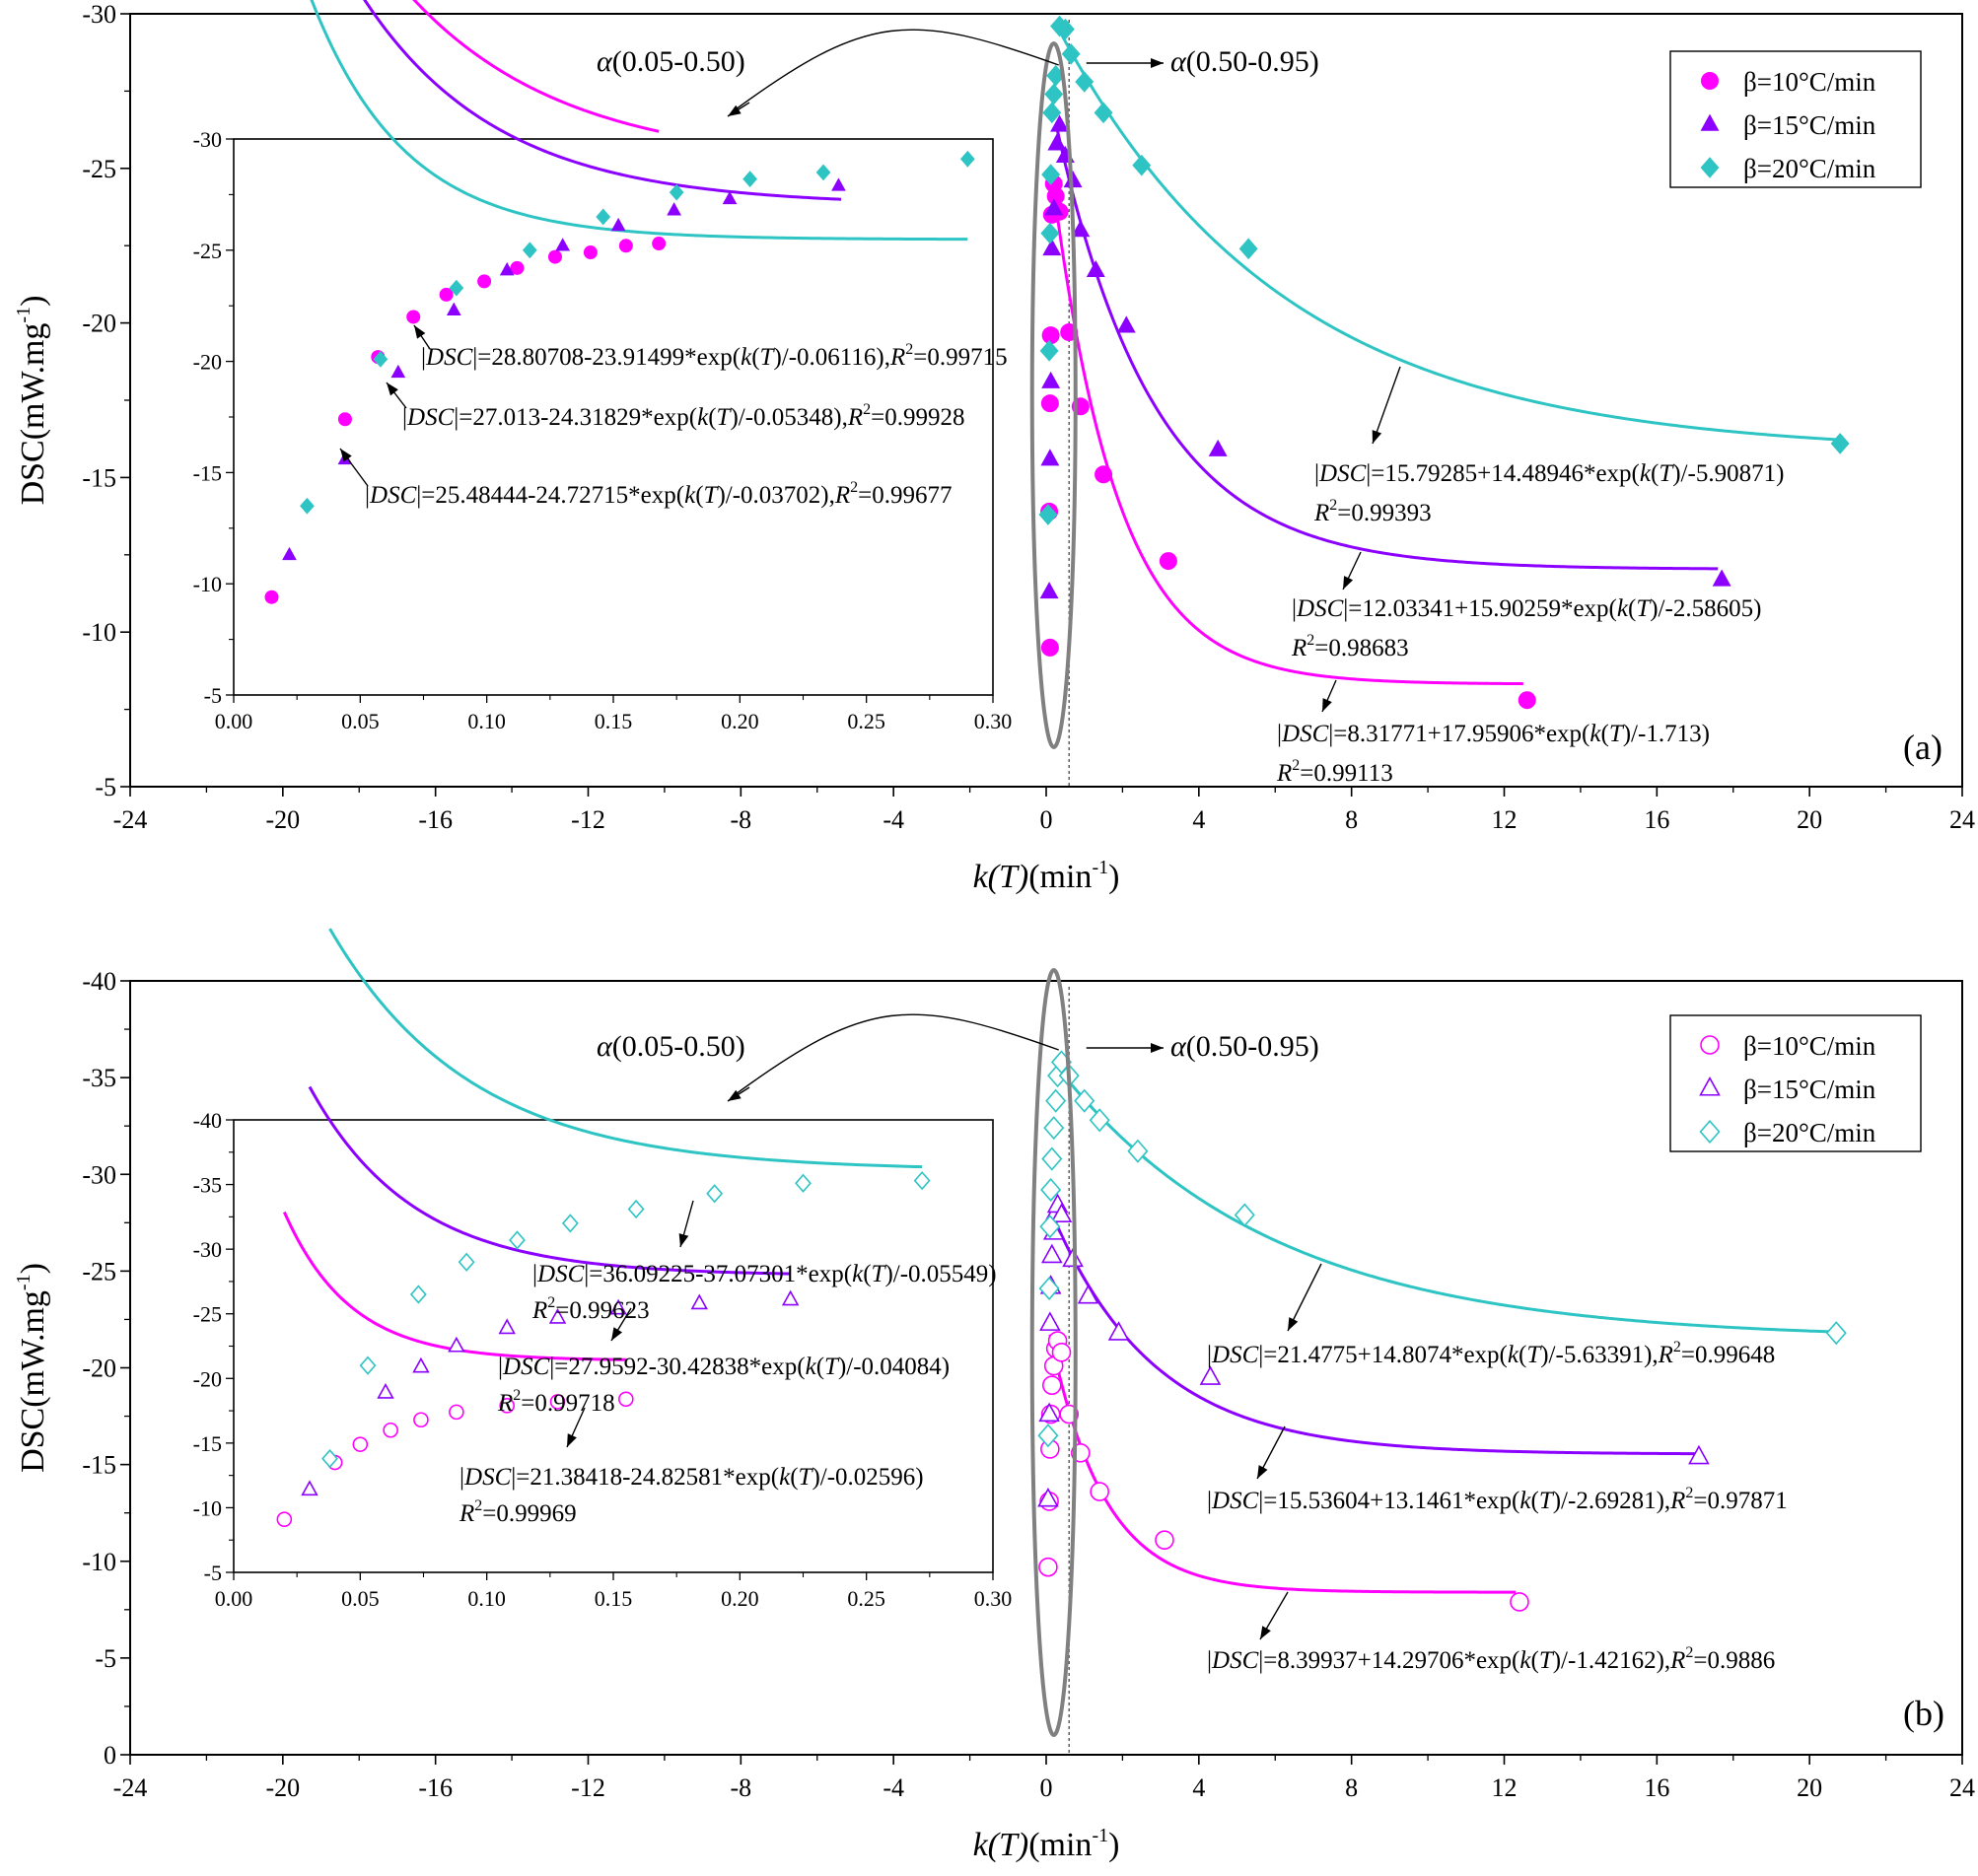 This screenshot has width=1978, height=1876. What do you see at coordinates (213, 1573) in the screenshot?
I see `inset-y-tick-label: -5` at bounding box center [213, 1573].